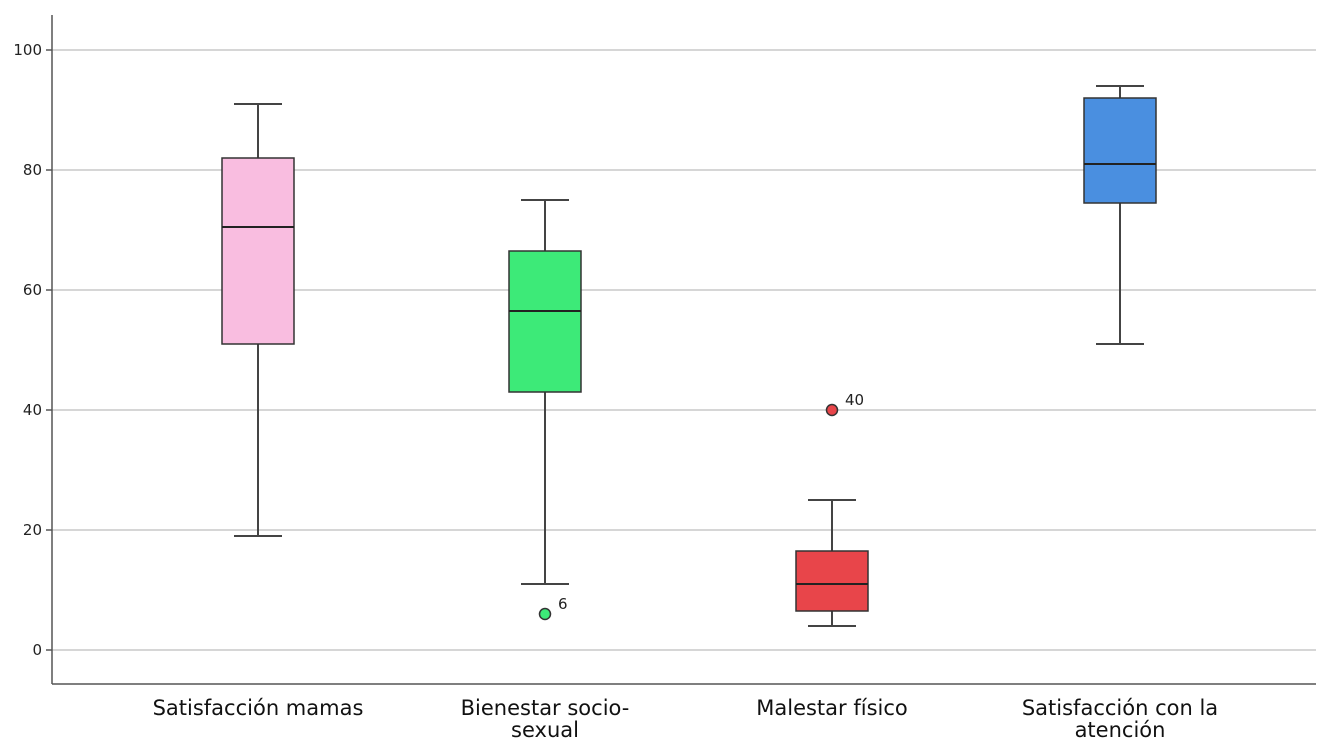  I want to click on category-label: Malestar físico, so click(832, 708).